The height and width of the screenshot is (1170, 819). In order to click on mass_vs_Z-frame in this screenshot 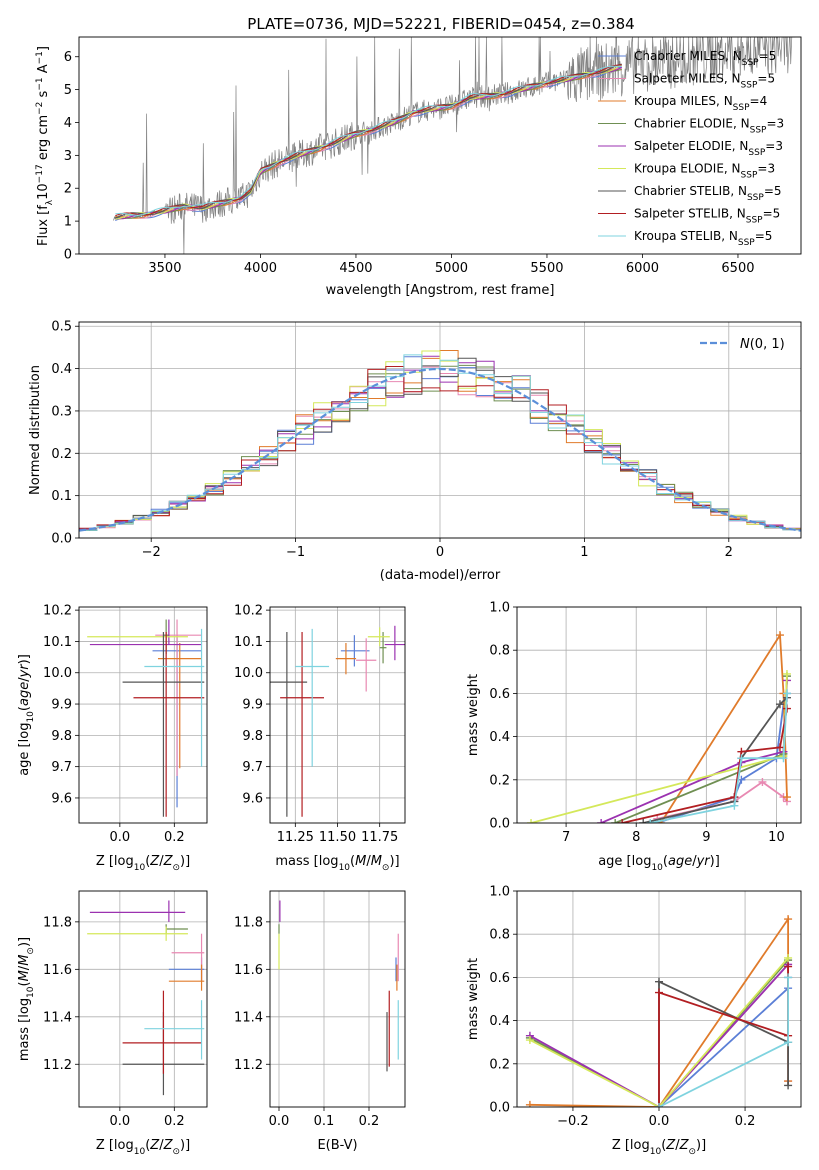, I will do `click(143, 999)`.